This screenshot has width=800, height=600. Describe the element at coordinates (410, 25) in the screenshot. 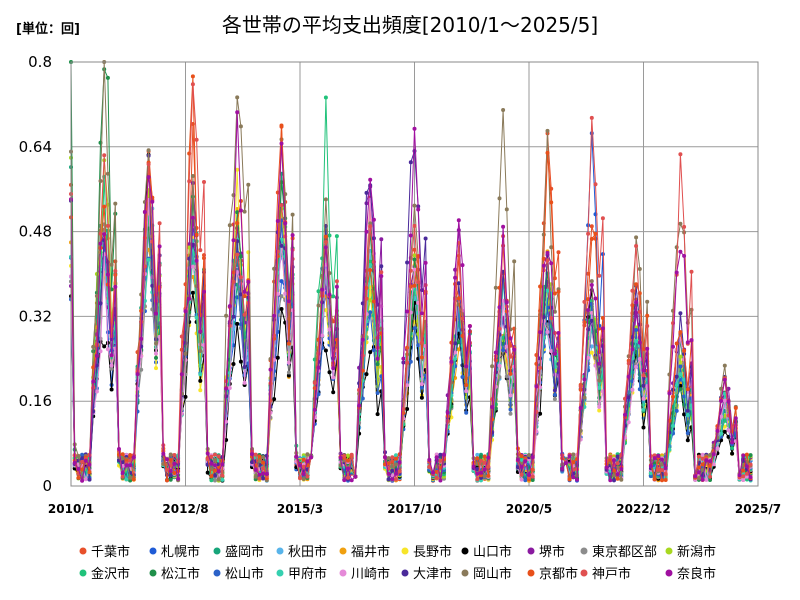

I see `chart-title: 各世帯の平均支出頻度[2010/1～2025/5]` at that location.